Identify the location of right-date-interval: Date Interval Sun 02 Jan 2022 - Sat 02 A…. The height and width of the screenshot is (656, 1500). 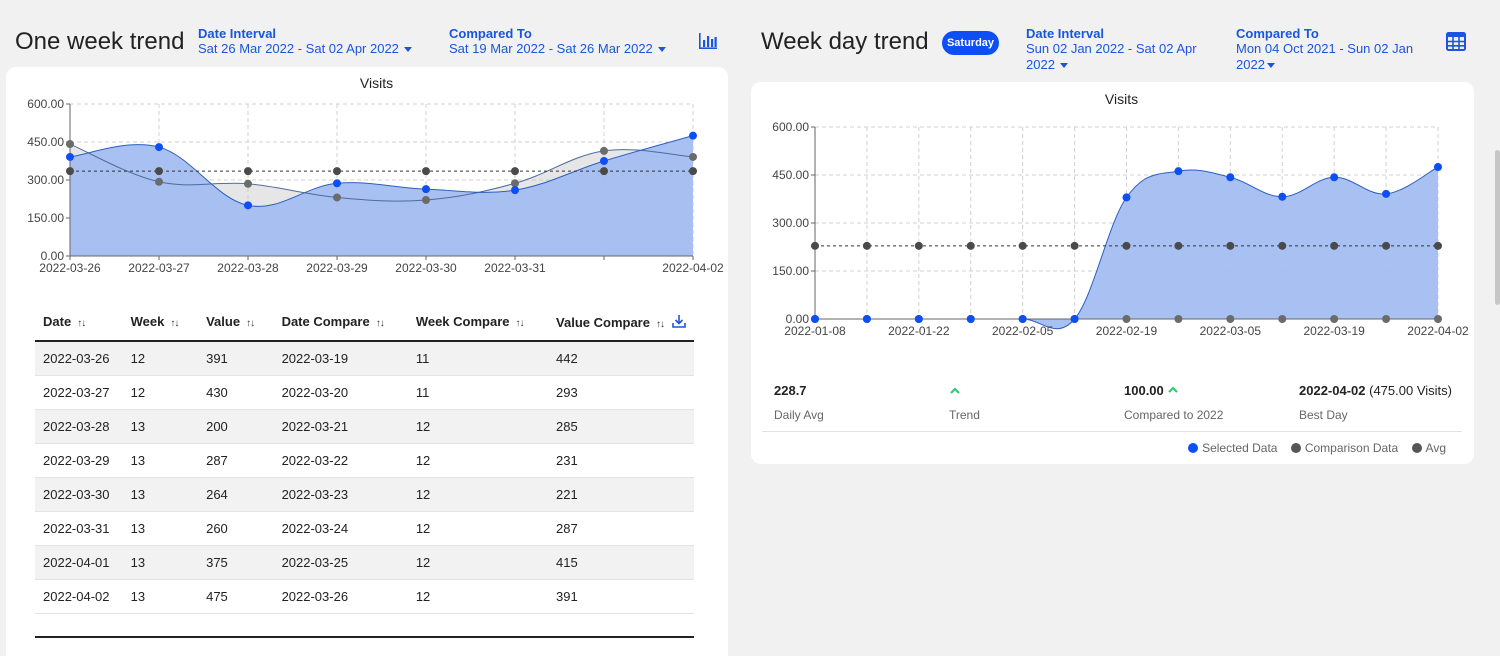
(1111, 49).